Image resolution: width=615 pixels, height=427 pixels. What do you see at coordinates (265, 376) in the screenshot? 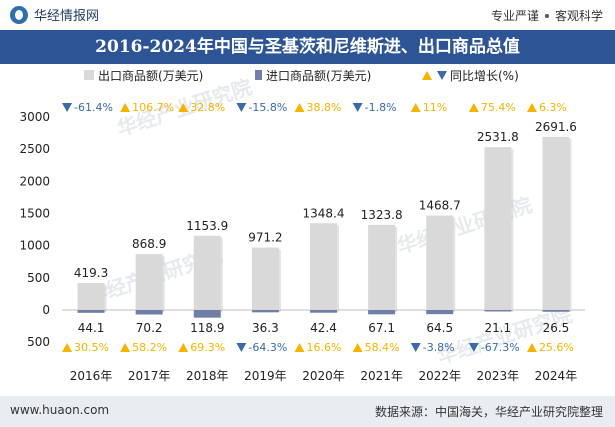
I see `x-tick-label: 2019年` at bounding box center [265, 376].